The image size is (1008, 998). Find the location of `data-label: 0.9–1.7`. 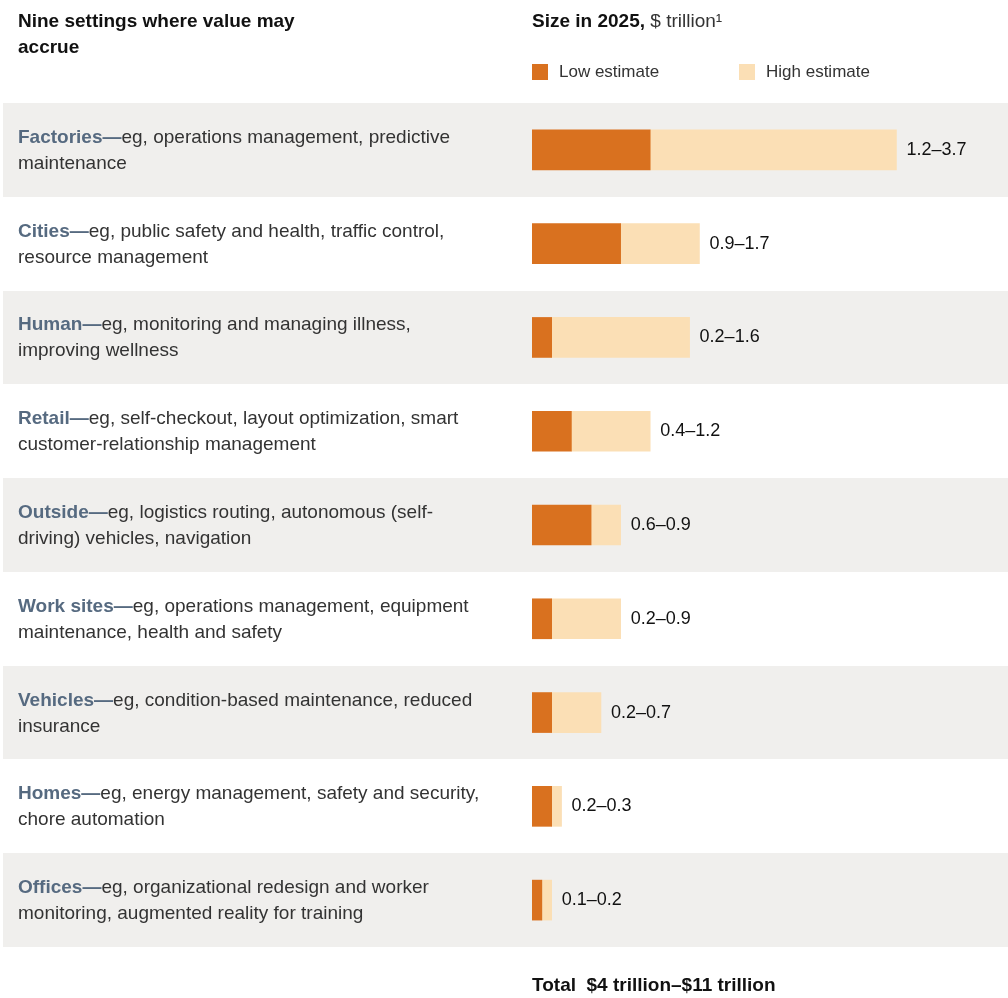

data-label: 0.9–1.7 is located at coordinates (739, 242).